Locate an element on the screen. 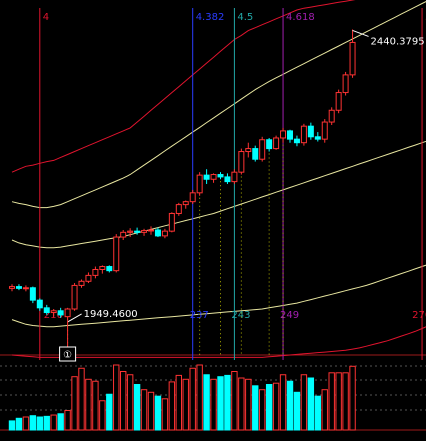 The image size is (426, 441). bar-count-label: 237 is located at coordinates (199, 315).